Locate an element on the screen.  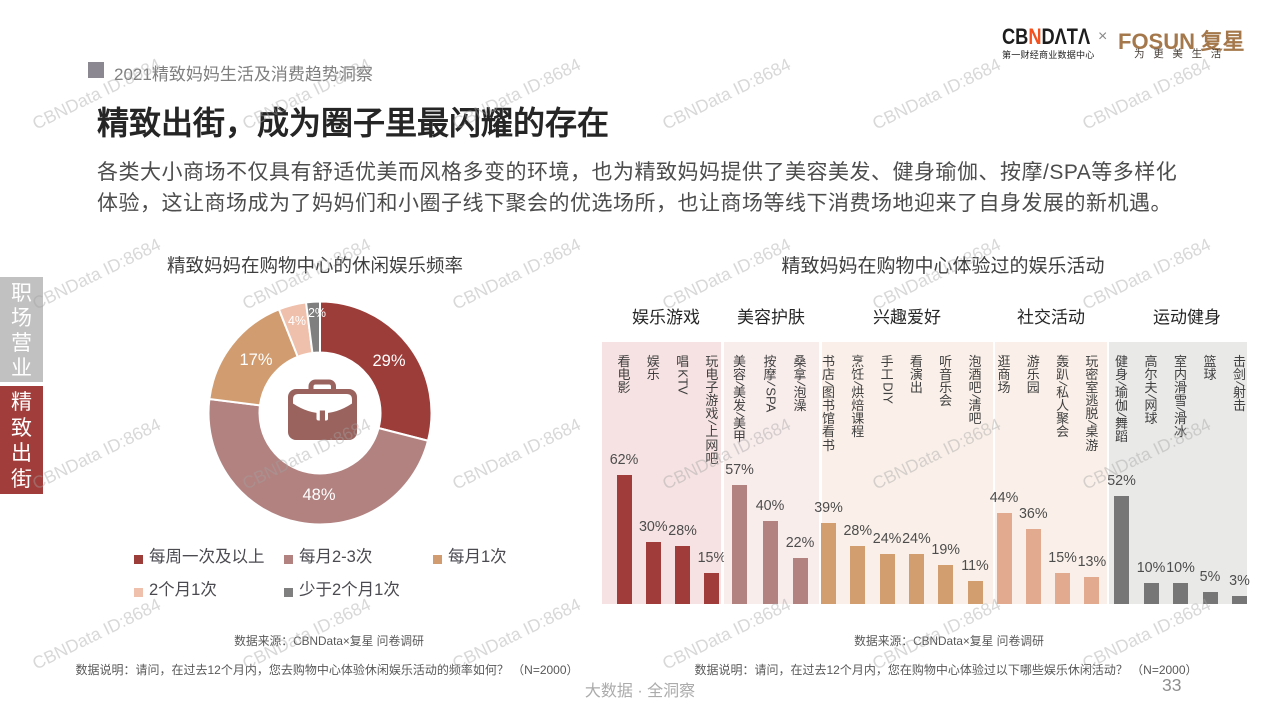
svg-text: 2% is located at coordinates (317, 313).